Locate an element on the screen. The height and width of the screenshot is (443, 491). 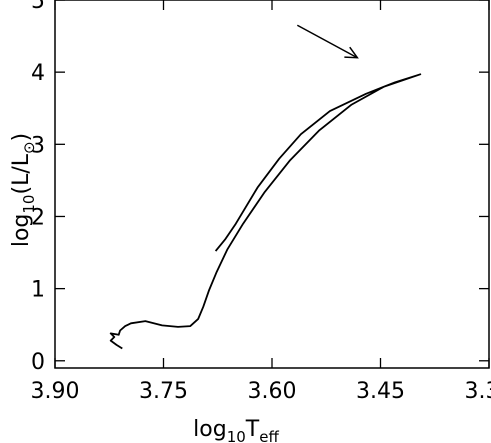
x-axis-title-sub2: eff is located at coordinates (269, 435).